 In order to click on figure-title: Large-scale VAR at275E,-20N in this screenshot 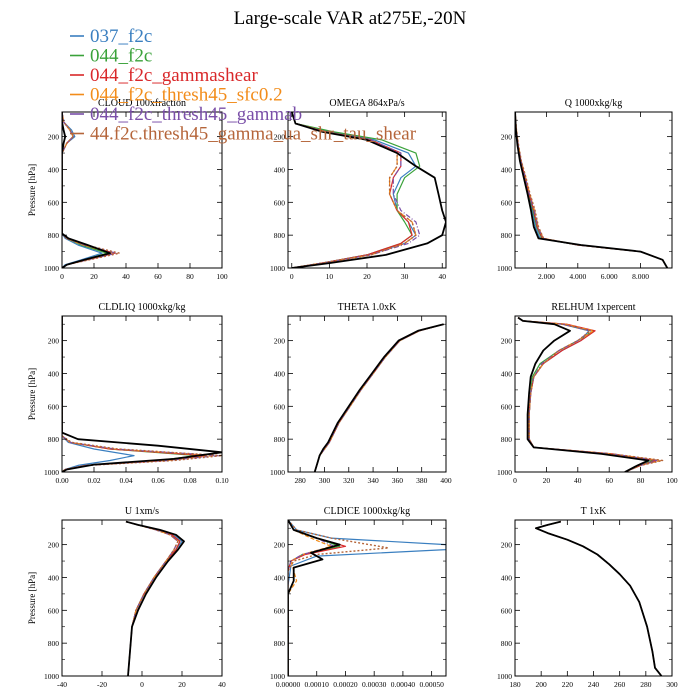, I will do `click(350, 18)`.